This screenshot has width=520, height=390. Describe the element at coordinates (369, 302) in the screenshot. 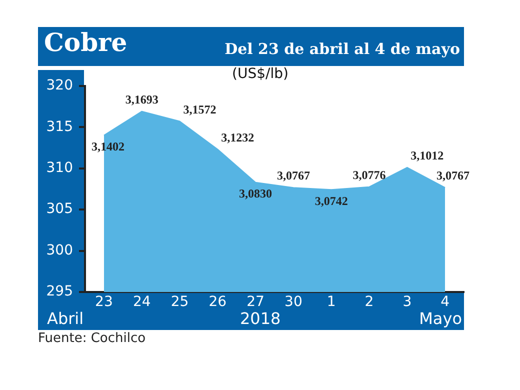

I see `x-tick-label: 2` at that location.